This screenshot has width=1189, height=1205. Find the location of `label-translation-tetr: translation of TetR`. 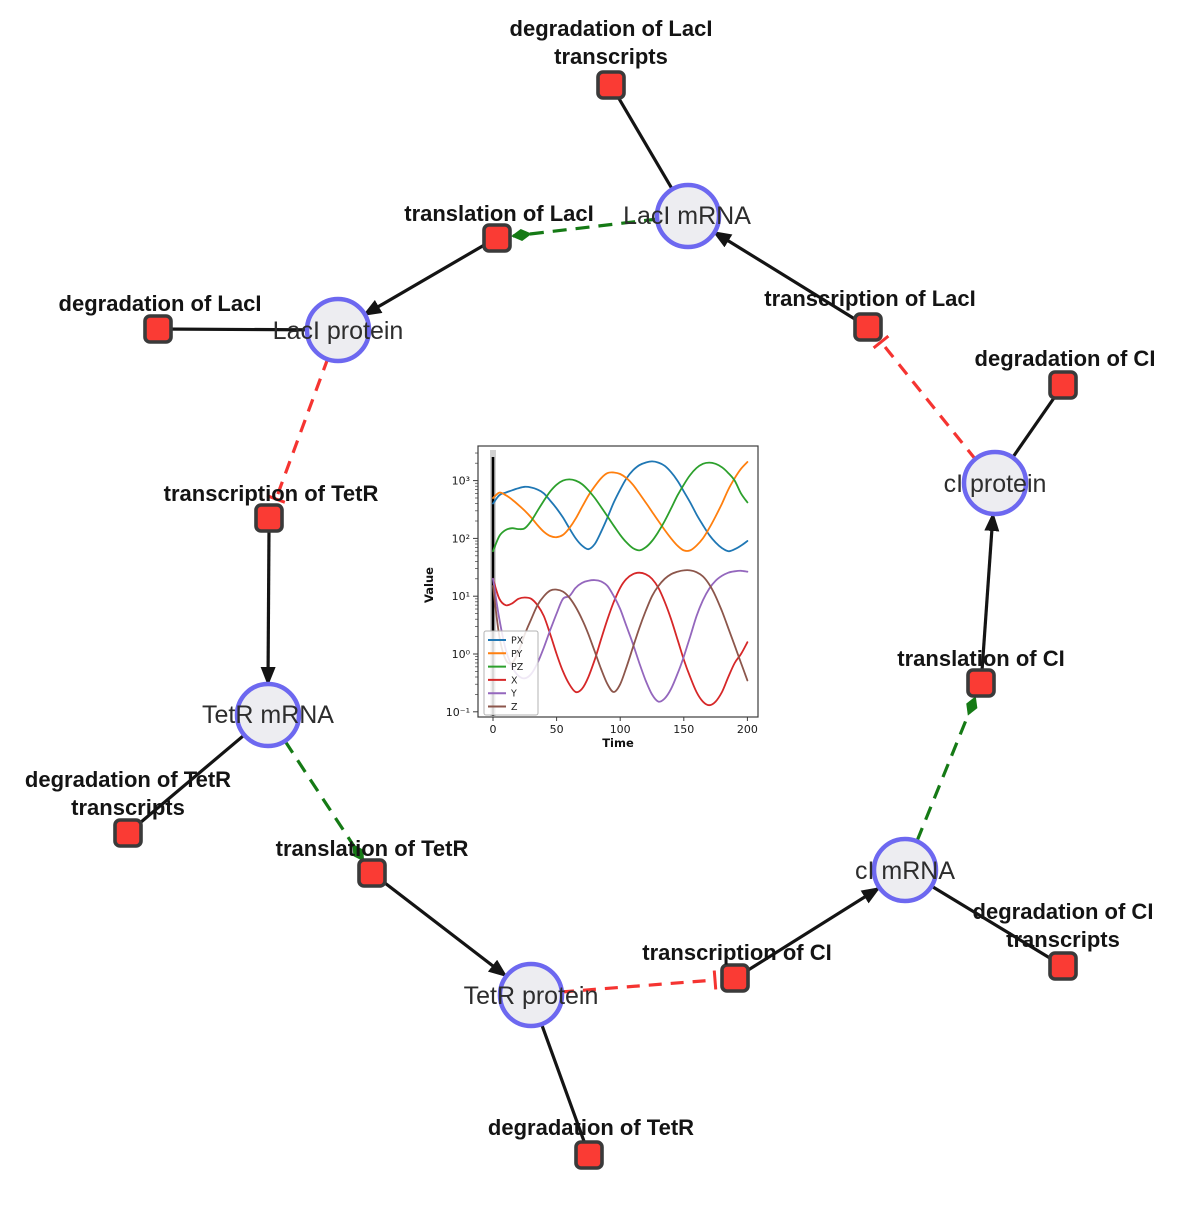

label-translation-tetr: translation of TetR is located at coordinates (372, 848).